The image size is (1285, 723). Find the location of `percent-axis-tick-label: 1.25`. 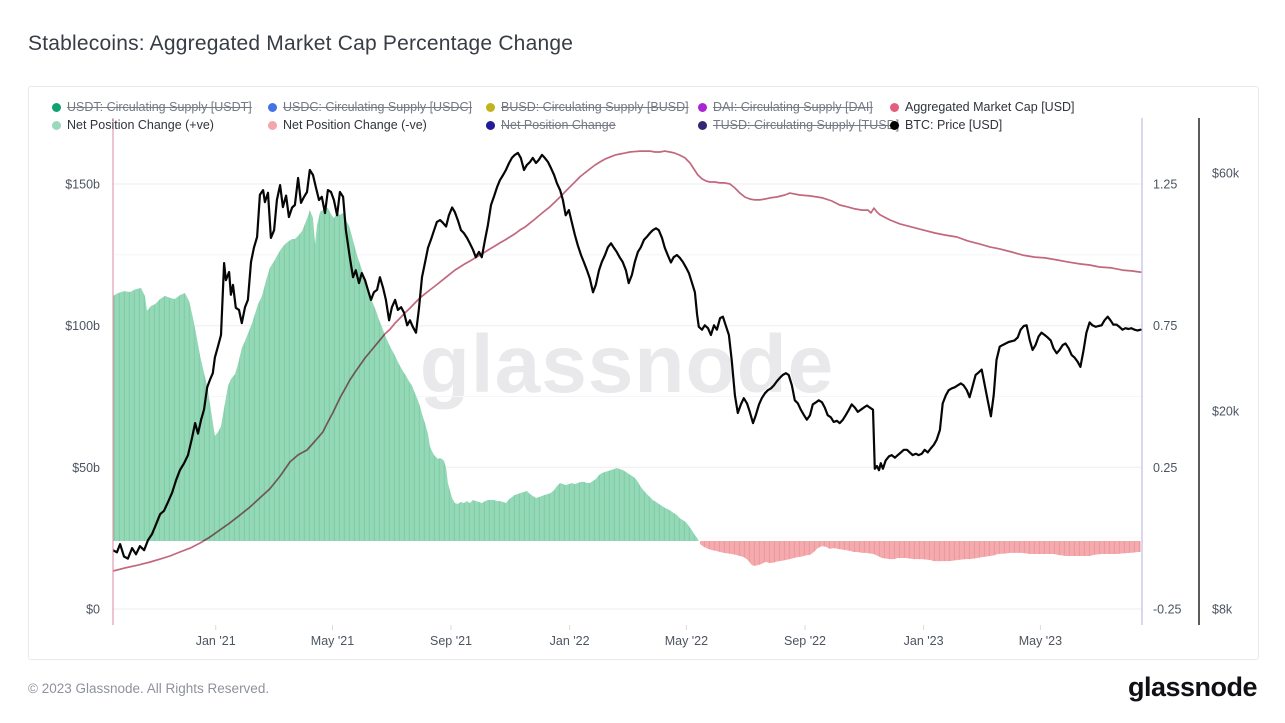

percent-axis-tick-label: 1.25 is located at coordinates (1165, 185).